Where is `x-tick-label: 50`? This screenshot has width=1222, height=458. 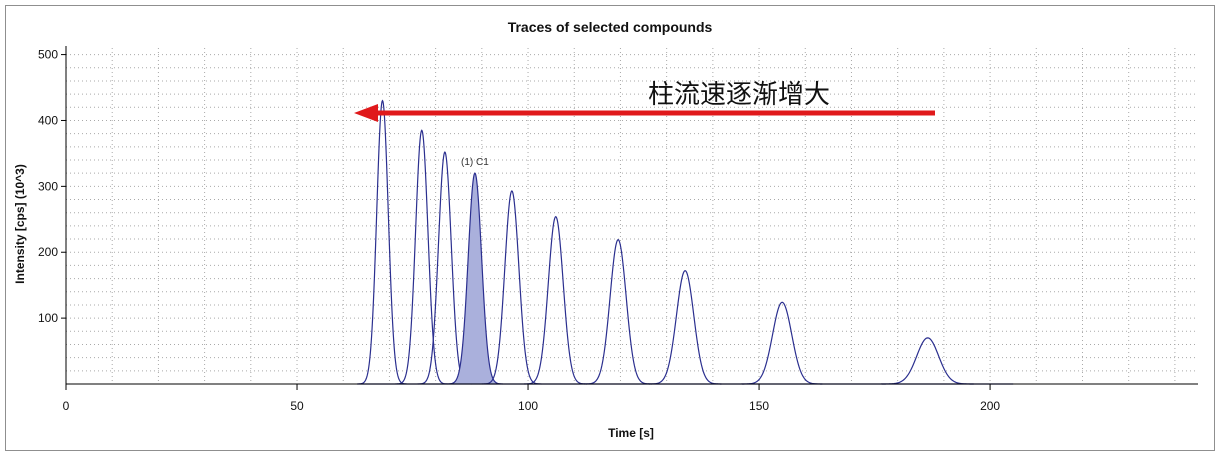 x-tick-label: 50 is located at coordinates (297, 406).